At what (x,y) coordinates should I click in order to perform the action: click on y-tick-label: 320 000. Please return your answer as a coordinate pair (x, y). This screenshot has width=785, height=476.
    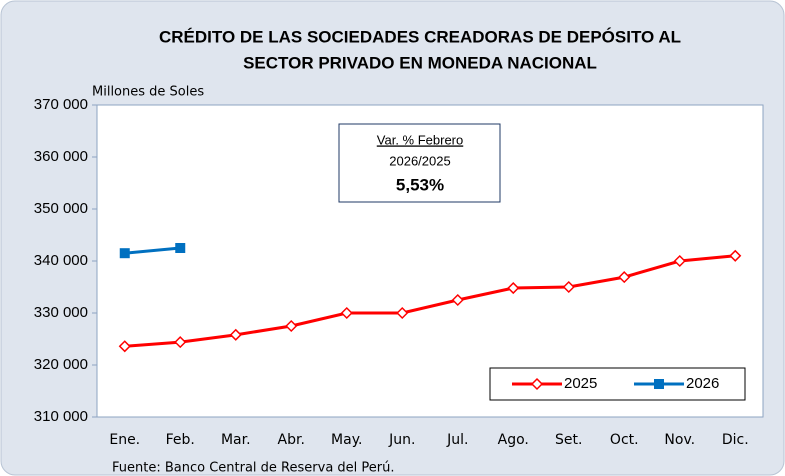
    Looking at the image, I should click on (61, 364).